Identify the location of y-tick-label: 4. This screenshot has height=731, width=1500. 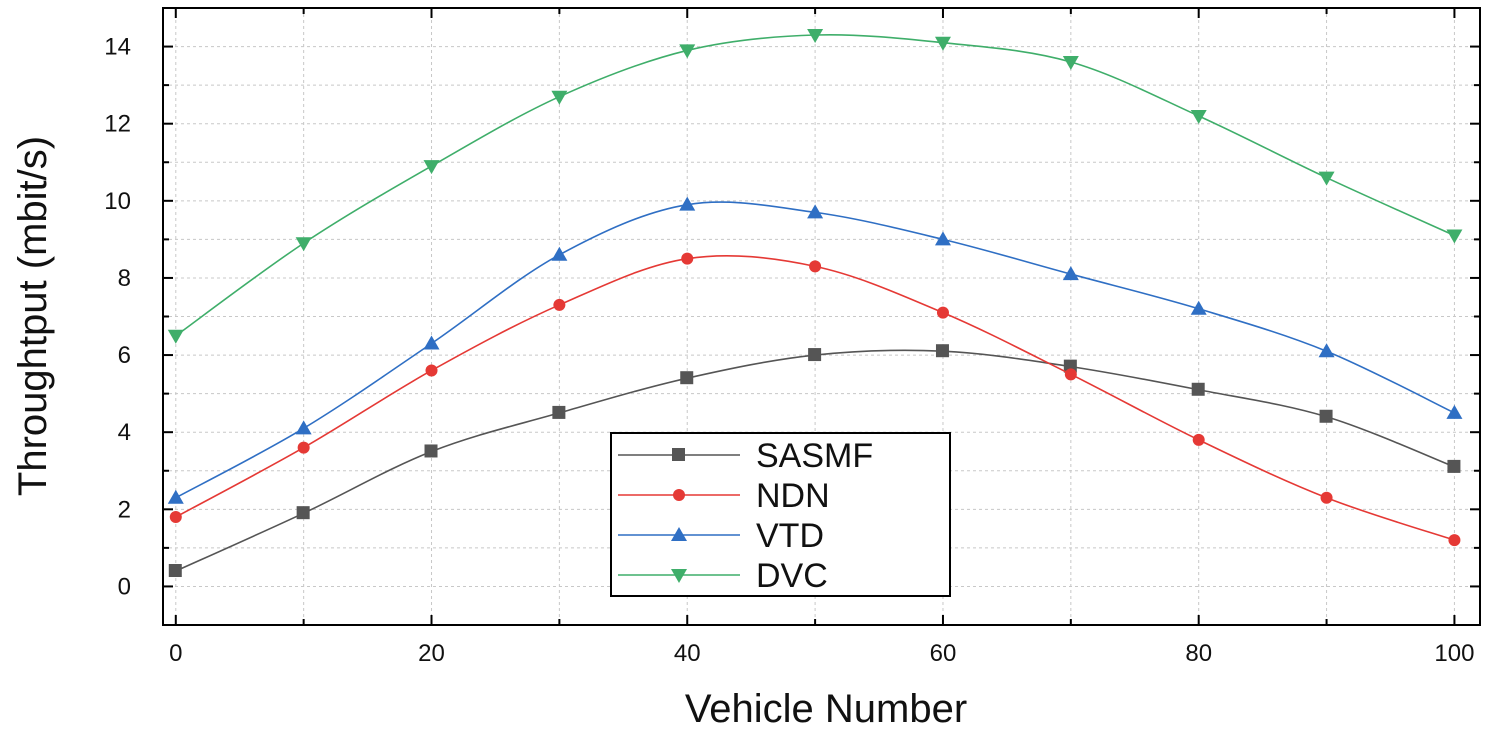
(124, 432).